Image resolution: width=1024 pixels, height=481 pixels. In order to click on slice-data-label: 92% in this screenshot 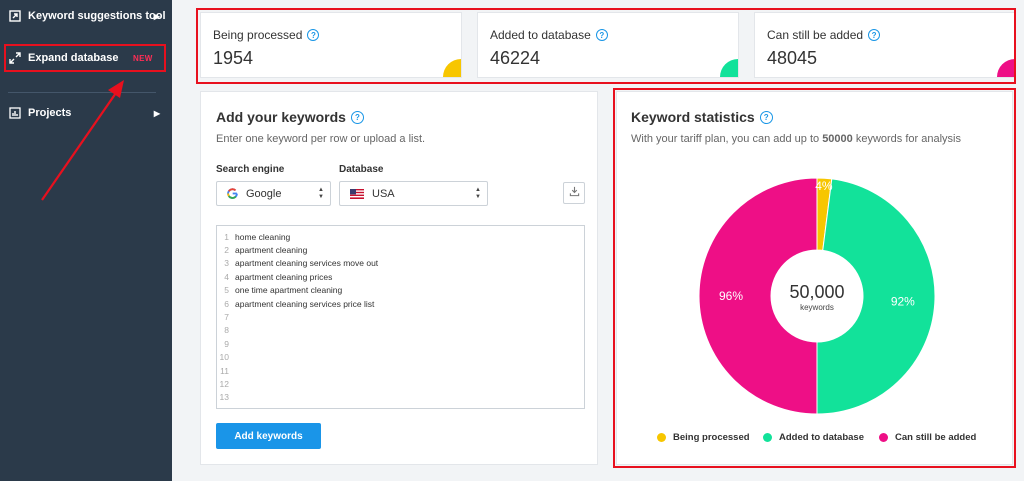, I will do `click(903, 301)`.